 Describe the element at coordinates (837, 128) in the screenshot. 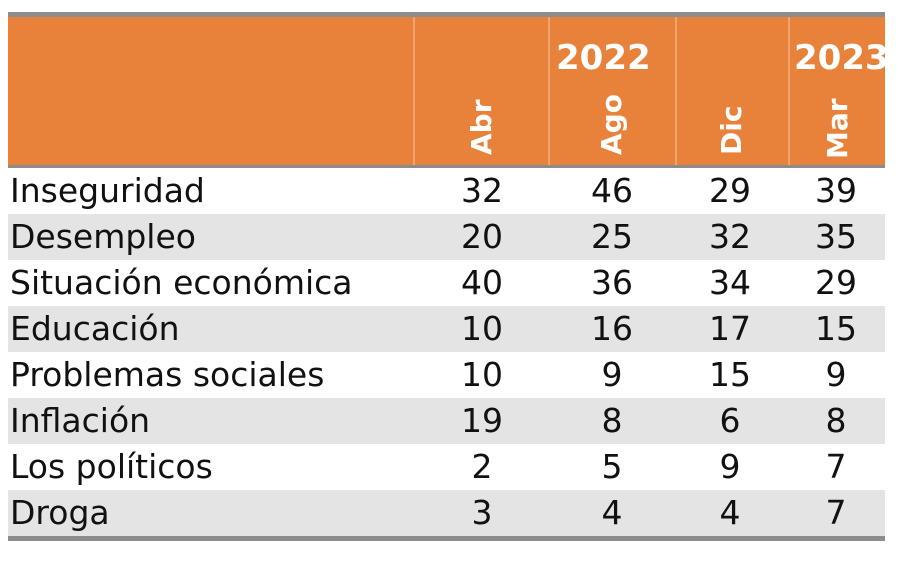

I see `column-header-mar: Mar` at that location.